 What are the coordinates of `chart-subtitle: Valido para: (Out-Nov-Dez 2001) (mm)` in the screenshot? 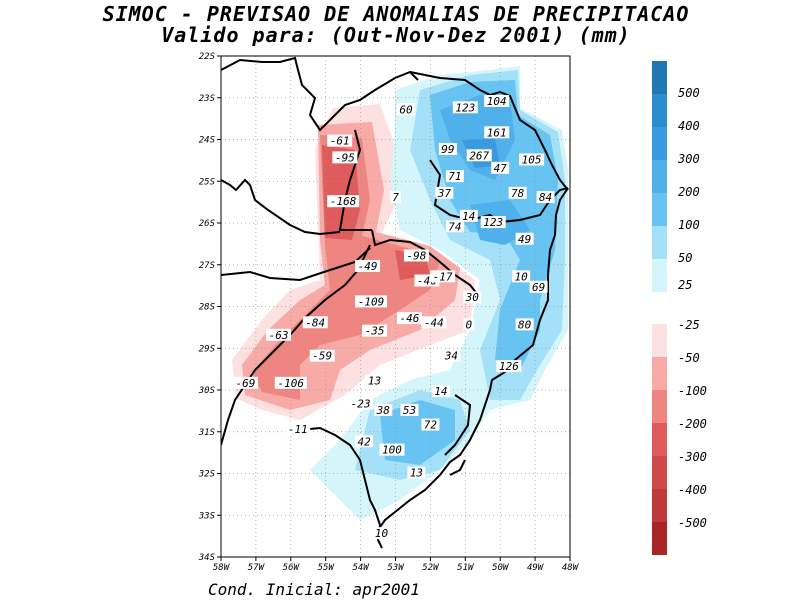 It's located at (396, 35).